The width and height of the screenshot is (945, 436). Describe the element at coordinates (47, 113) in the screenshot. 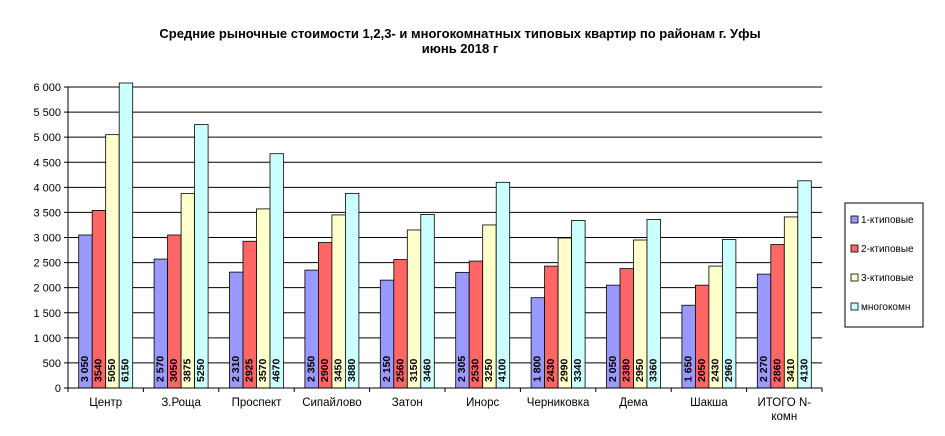

I see `y-tick-label: 5 500` at that location.